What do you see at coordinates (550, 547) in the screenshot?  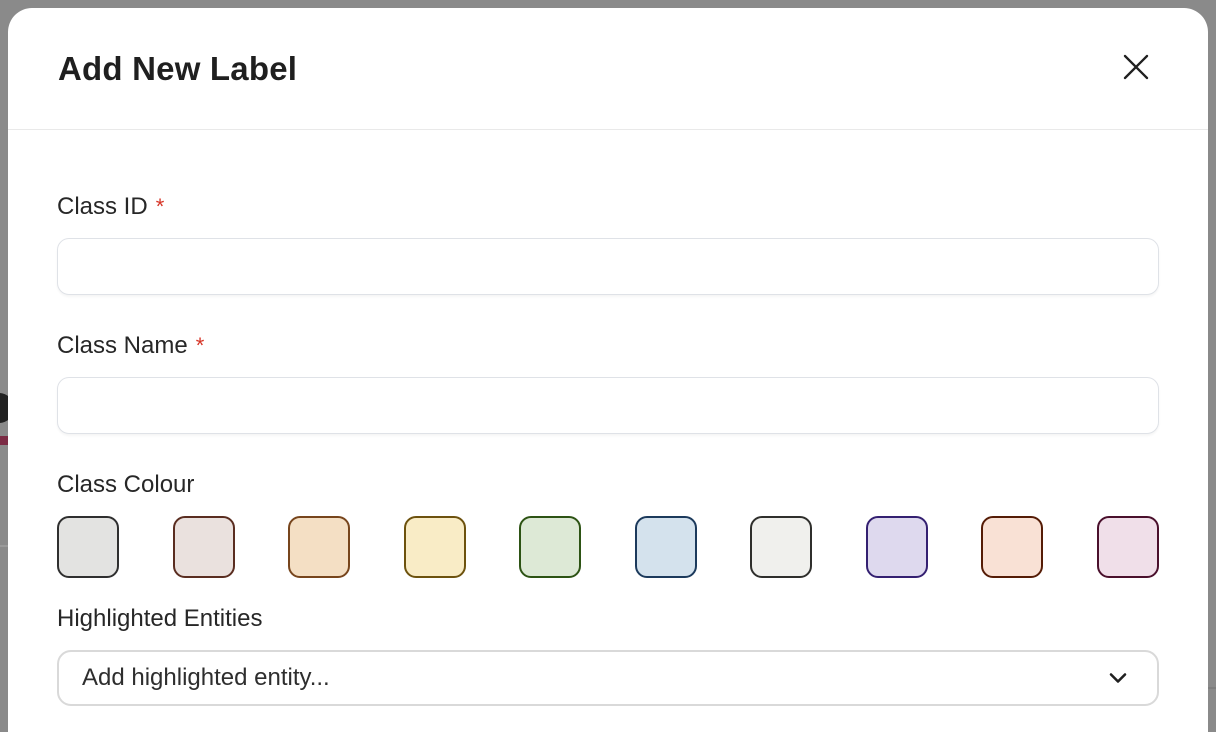 I see `colour-swatch-green` at bounding box center [550, 547].